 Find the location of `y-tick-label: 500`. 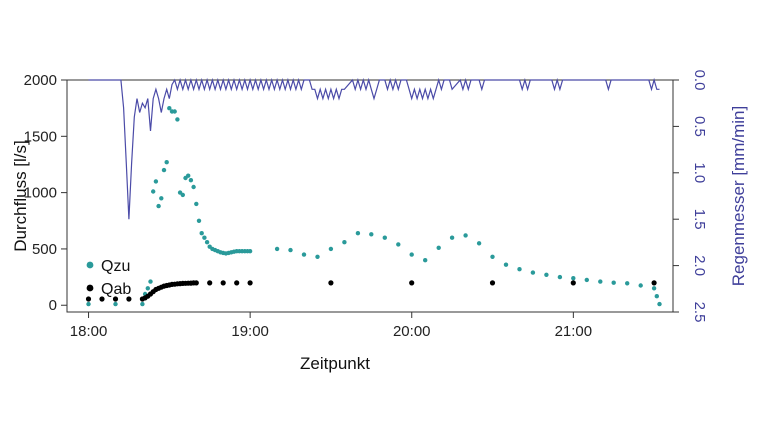

y-tick-label: 500 is located at coordinates (44, 249).